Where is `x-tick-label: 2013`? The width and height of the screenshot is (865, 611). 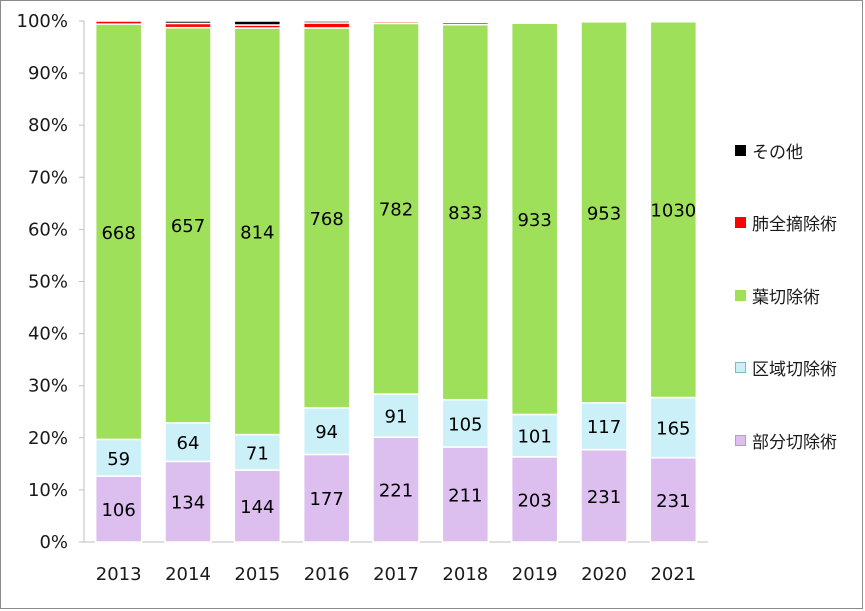
x-tick-label: 2013 is located at coordinates (119, 574).